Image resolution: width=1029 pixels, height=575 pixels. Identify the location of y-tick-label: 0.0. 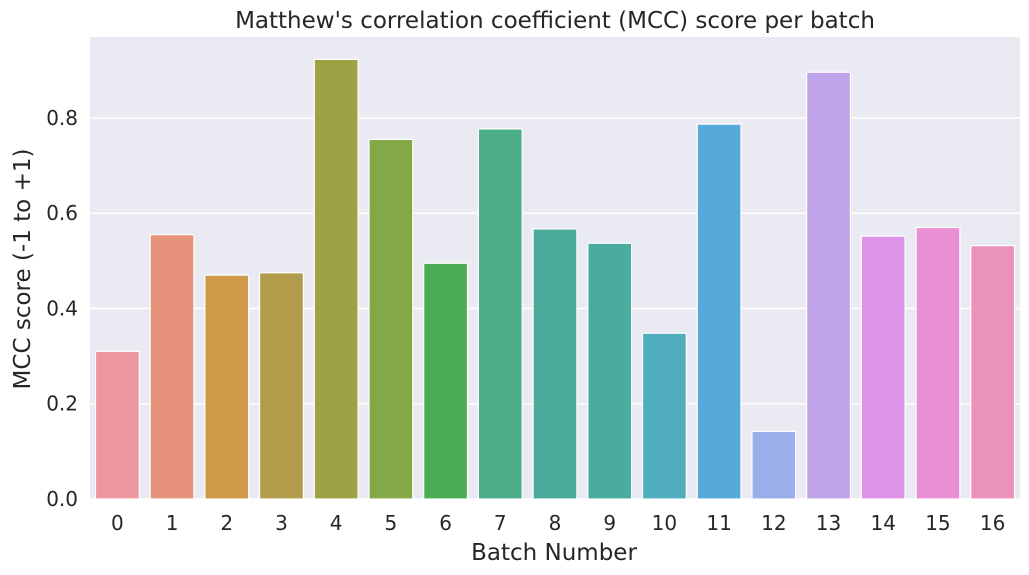
(62, 499).